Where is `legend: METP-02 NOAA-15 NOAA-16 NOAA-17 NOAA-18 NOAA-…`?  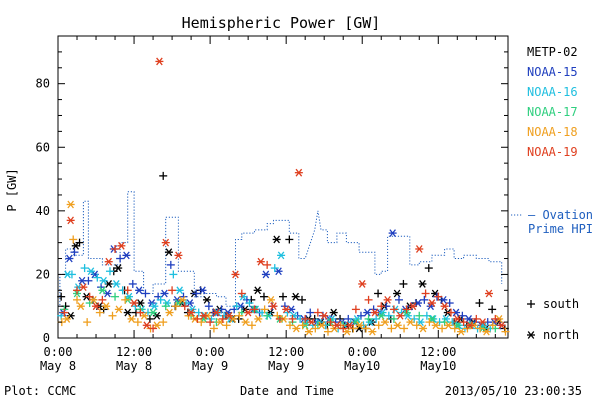 legend: METP-02 NOAA-15 NOAA-16 NOAA-17 NOAA-18 NOAA-… is located at coordinates (552, 102).